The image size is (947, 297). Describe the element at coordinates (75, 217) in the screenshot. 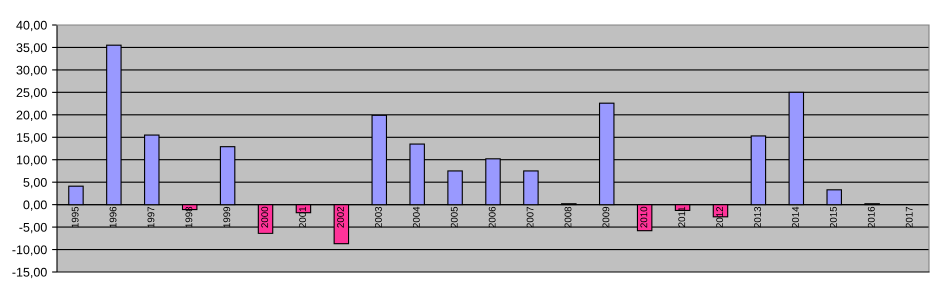

I see `x-tick-label: 1995` at that location.